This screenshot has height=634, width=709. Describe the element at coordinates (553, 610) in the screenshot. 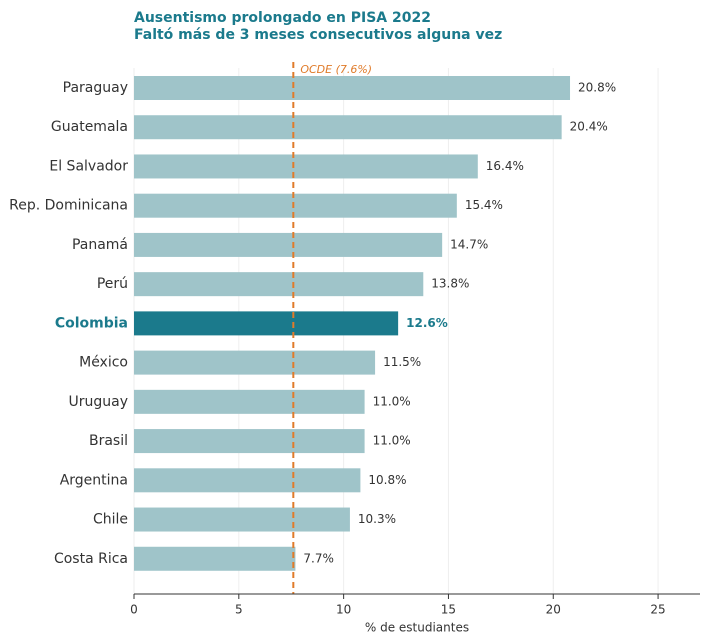

I see `x-tick-label: 20` at that location.